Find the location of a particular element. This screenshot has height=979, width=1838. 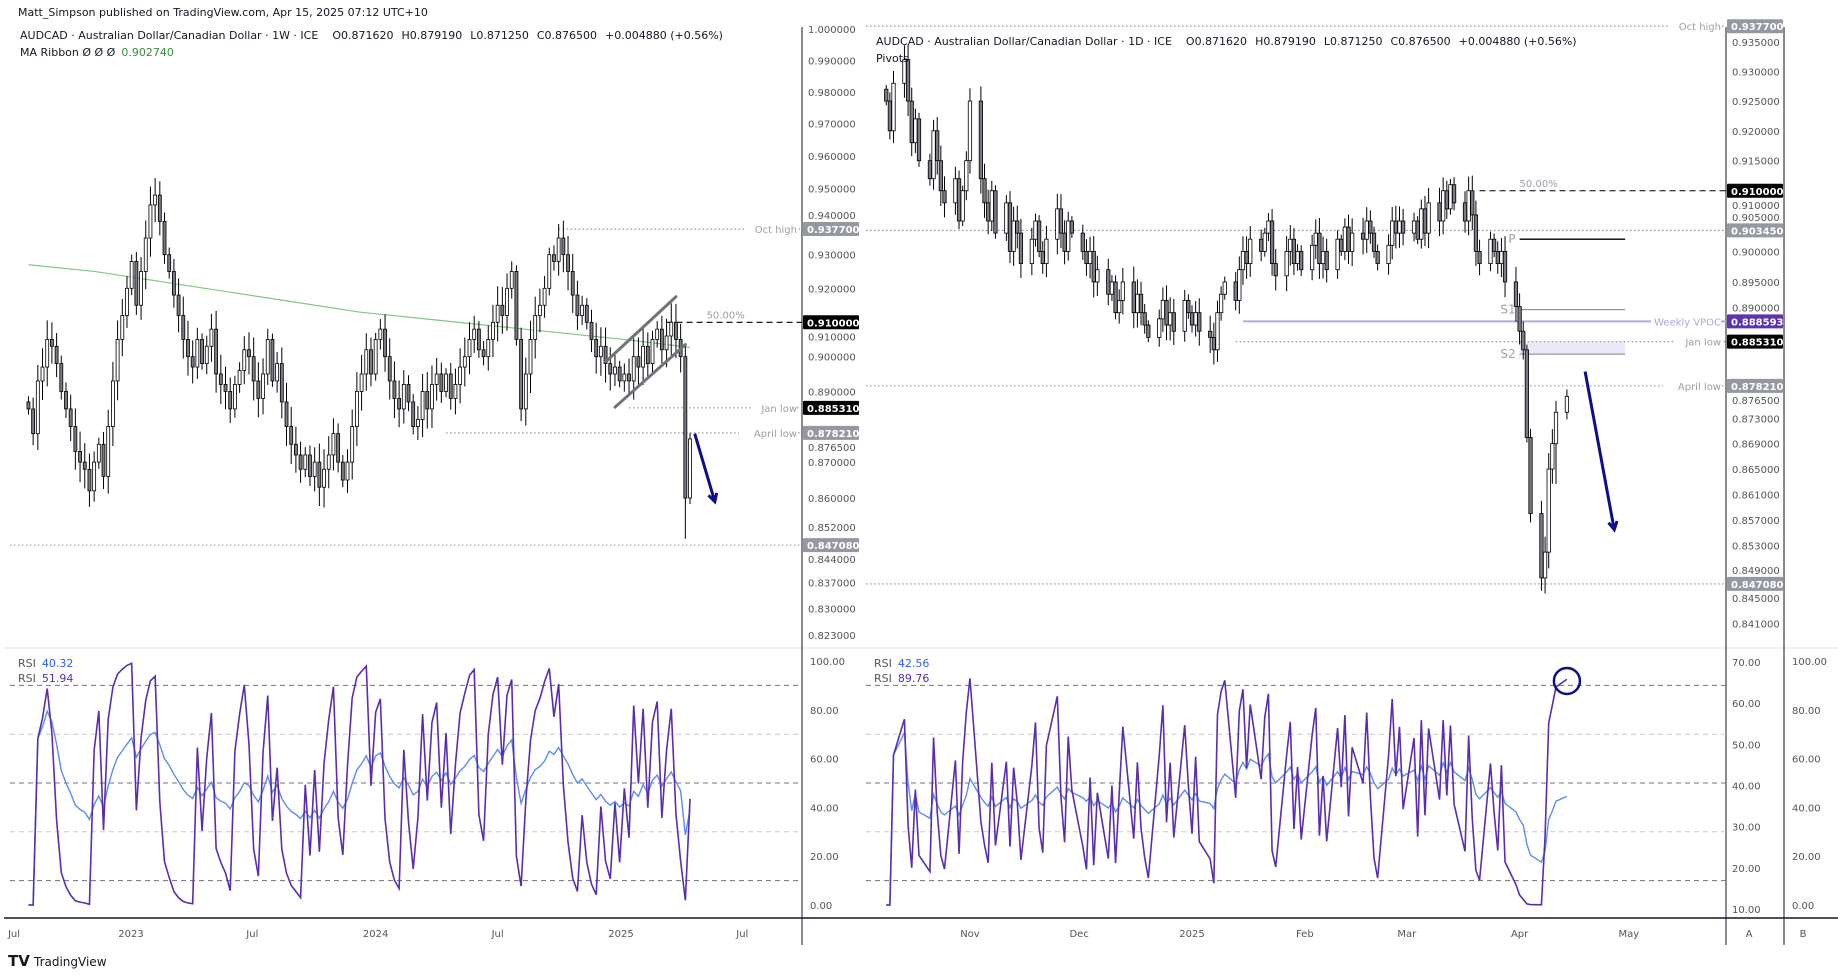

time-tick-label: Feb is located at coordinates (1305, 934).